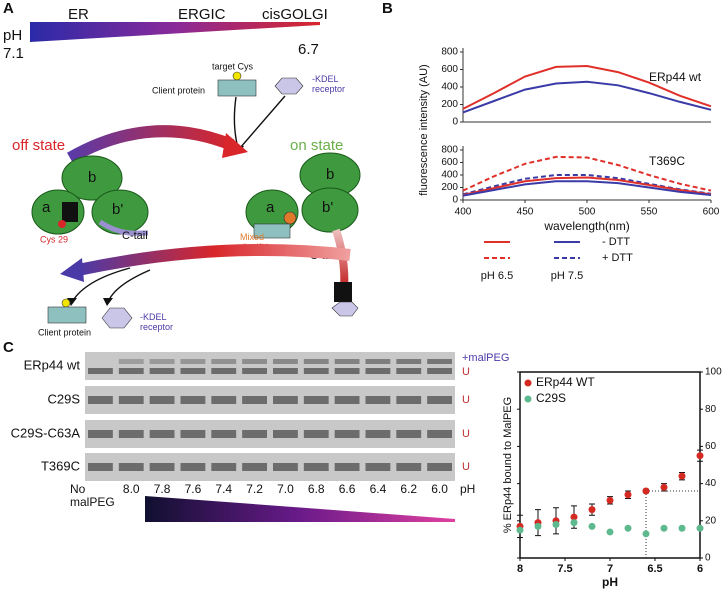 The height and width of the screenshot is (591, 725). I want to click on cys29-dot, so click(62, 224).